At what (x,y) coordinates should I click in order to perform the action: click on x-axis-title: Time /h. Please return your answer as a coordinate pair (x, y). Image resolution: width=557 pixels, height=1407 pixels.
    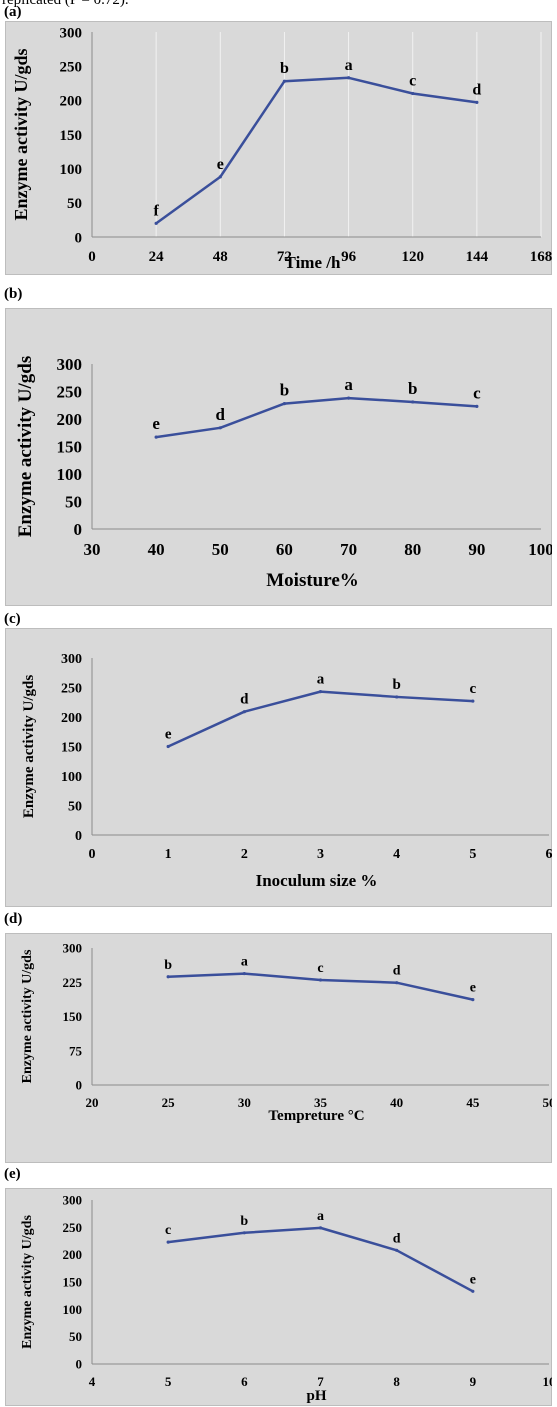
    Looking at the image, I should click on (313, 262).